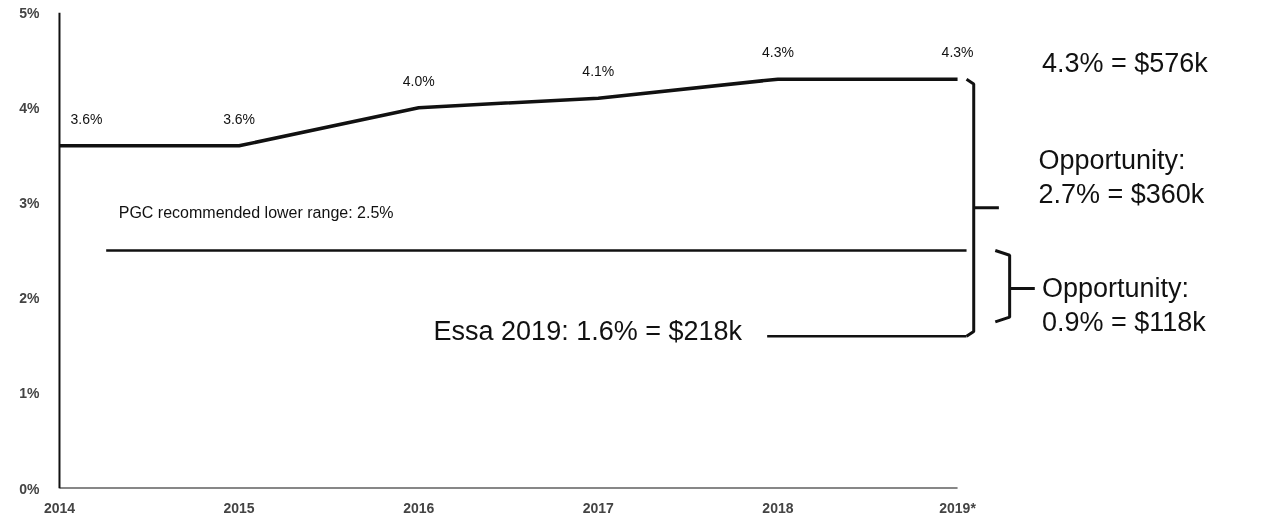 The width and height of the screenshot is (1274, 524). Describe the element at coordinates (256, 212) in the screenshot. I see `ref-line-label: PGC recommended lower range: 2.5%` at that location.